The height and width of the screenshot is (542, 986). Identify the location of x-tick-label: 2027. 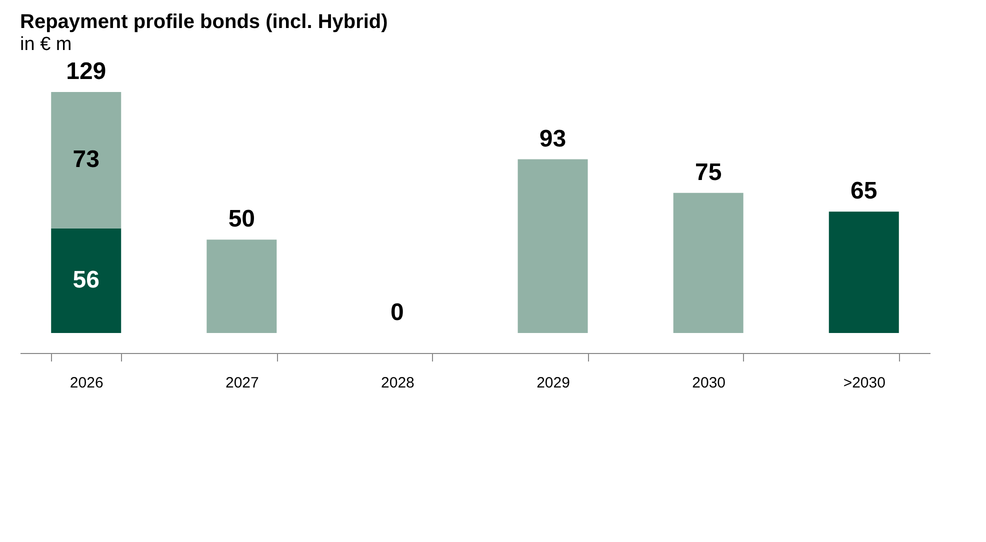
(242, 383).